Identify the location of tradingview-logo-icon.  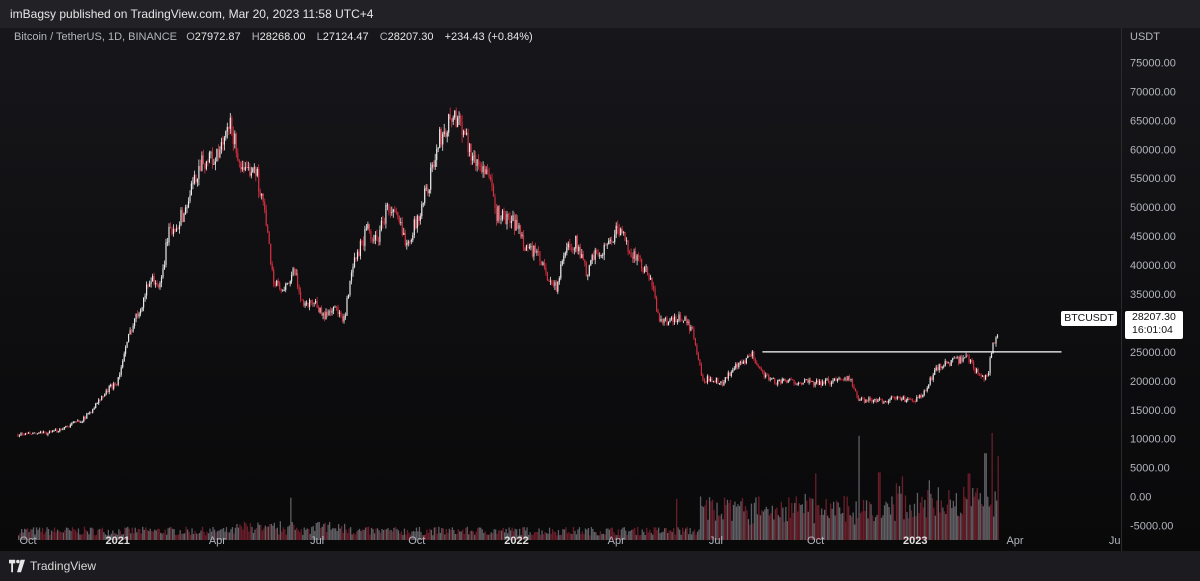
(17, 566).